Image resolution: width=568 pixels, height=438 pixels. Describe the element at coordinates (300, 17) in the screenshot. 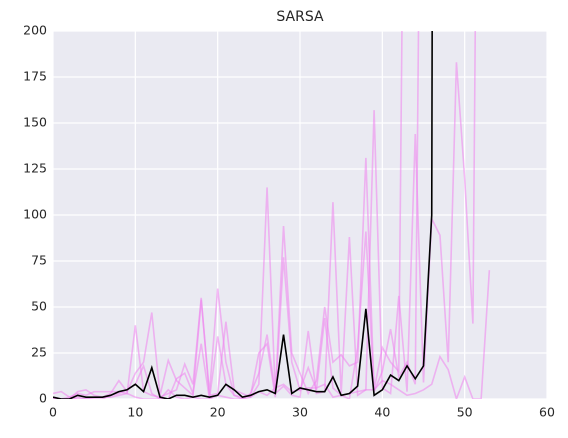

I see `chart-title: SARSA` at that location.